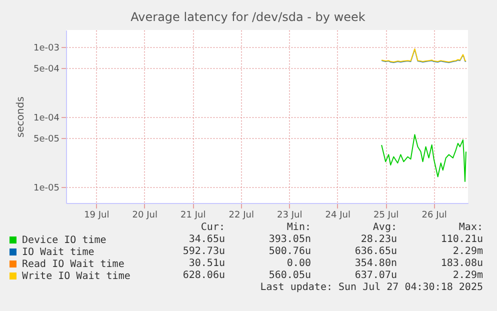  I want to click on text: 628.06u, so click(203, 275).